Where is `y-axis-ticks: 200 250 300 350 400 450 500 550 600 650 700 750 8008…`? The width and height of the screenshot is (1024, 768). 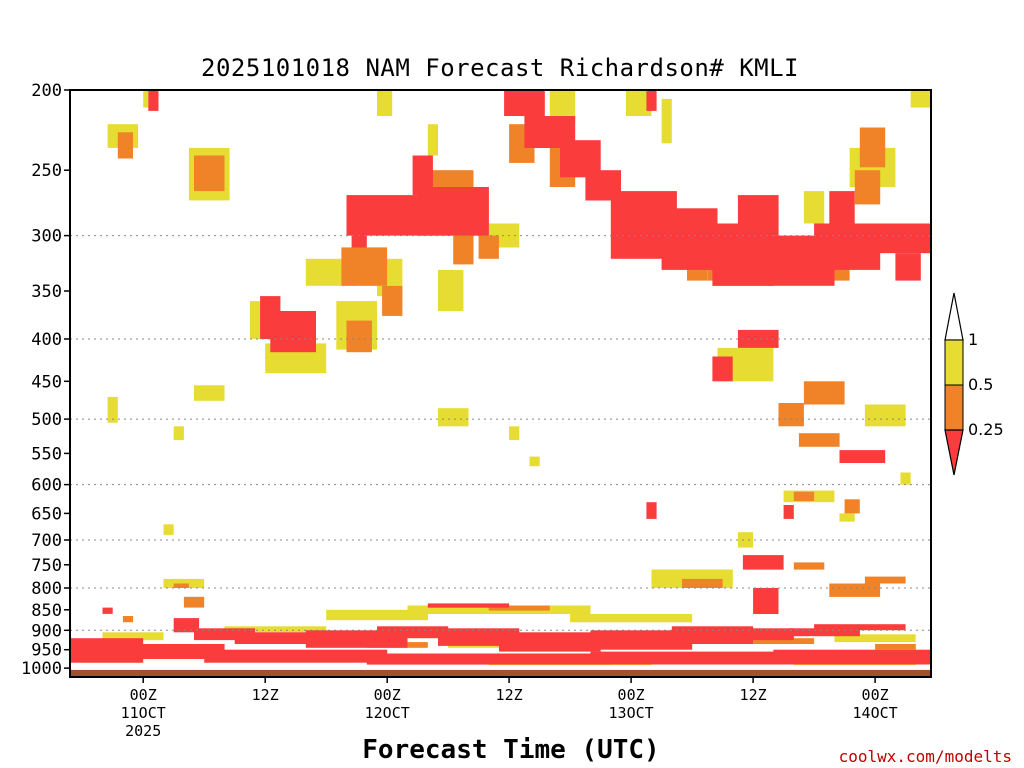
y-axis-ticks: 200 250 300 350 400 450 500 550 600 650 700 750 8008… is located at coordinates (45, 380).